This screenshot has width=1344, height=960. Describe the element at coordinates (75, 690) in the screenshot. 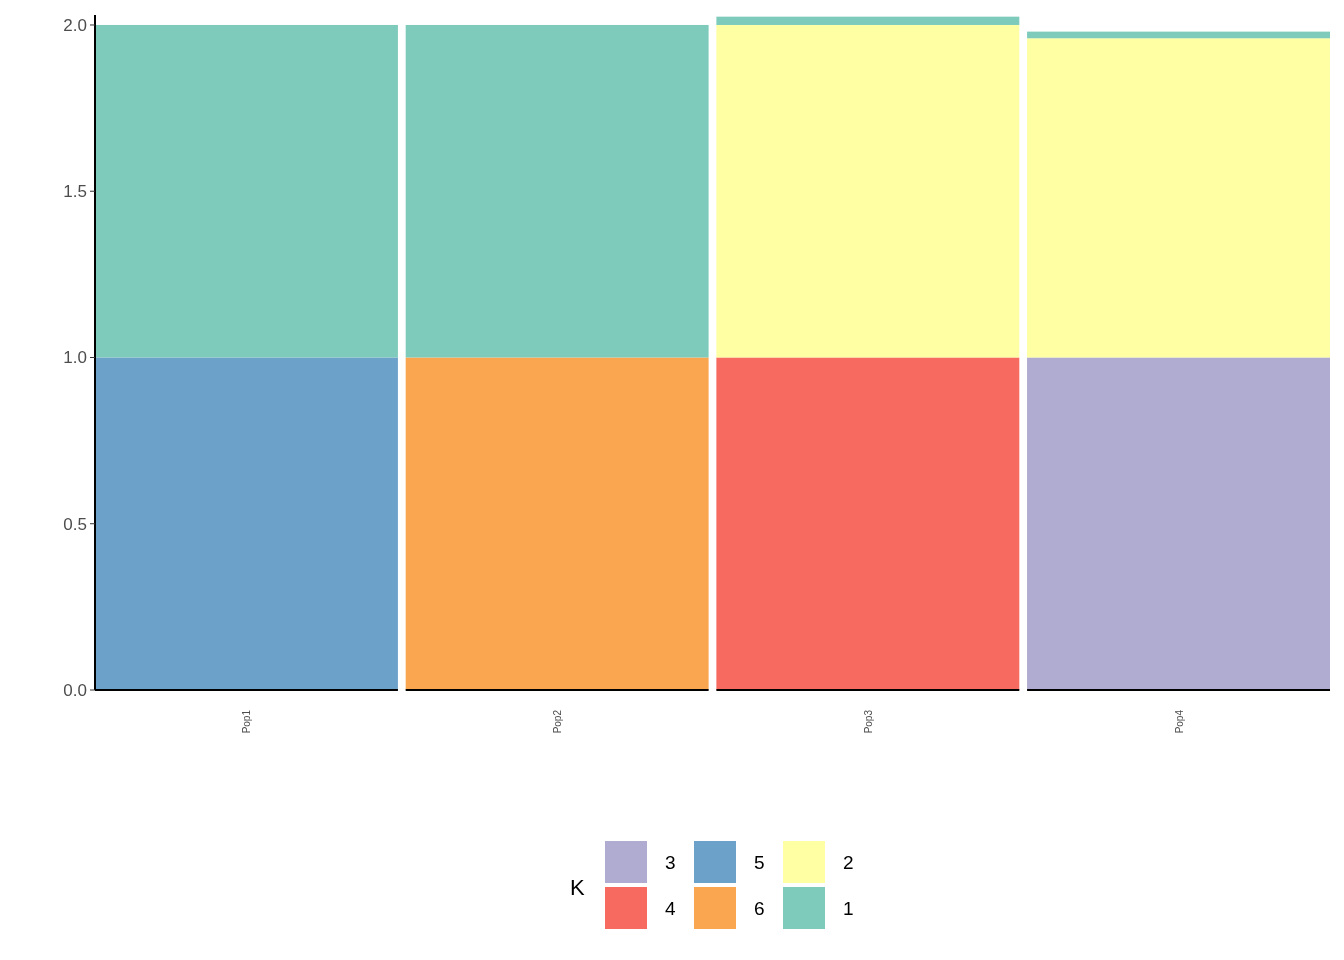

I see `y-tick-label: 0.0` at that location.